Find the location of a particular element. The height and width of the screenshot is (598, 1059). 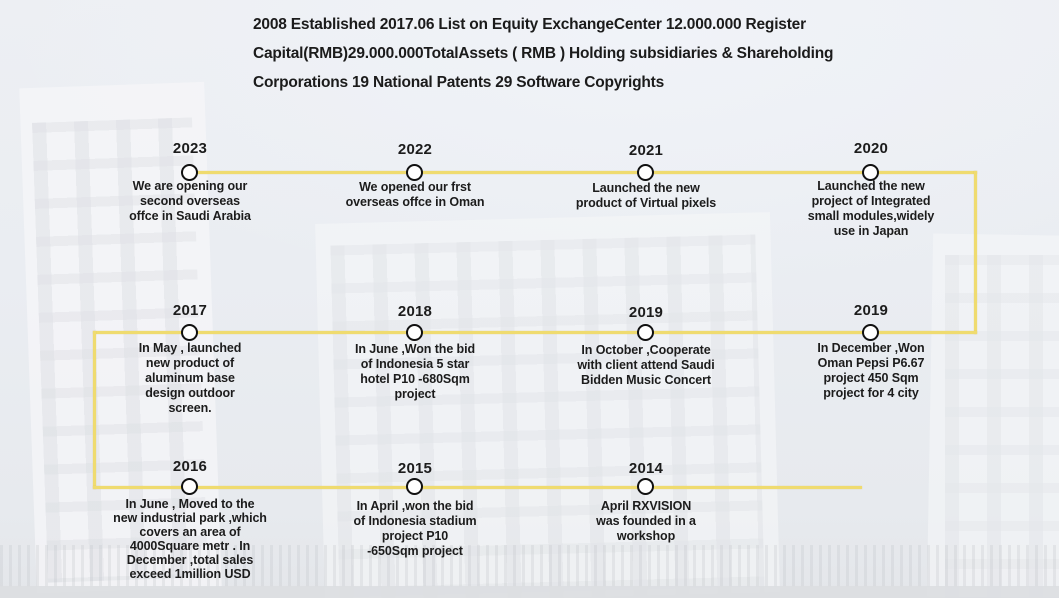

year-label: 2014 is located at coordinates (646, 468).